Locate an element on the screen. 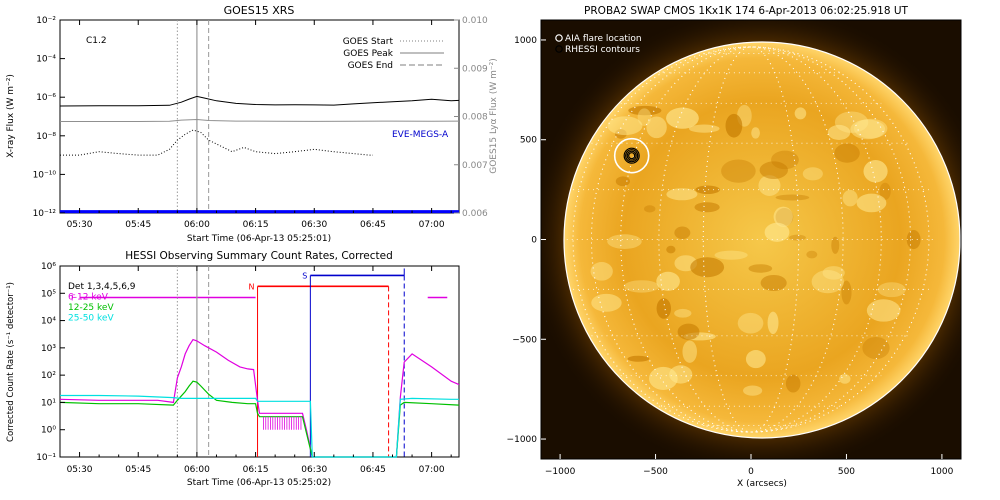 The width and height of the screenshot is (1000, 500). y-tick-label: 10⁶ is located at coordinates (48, 267).